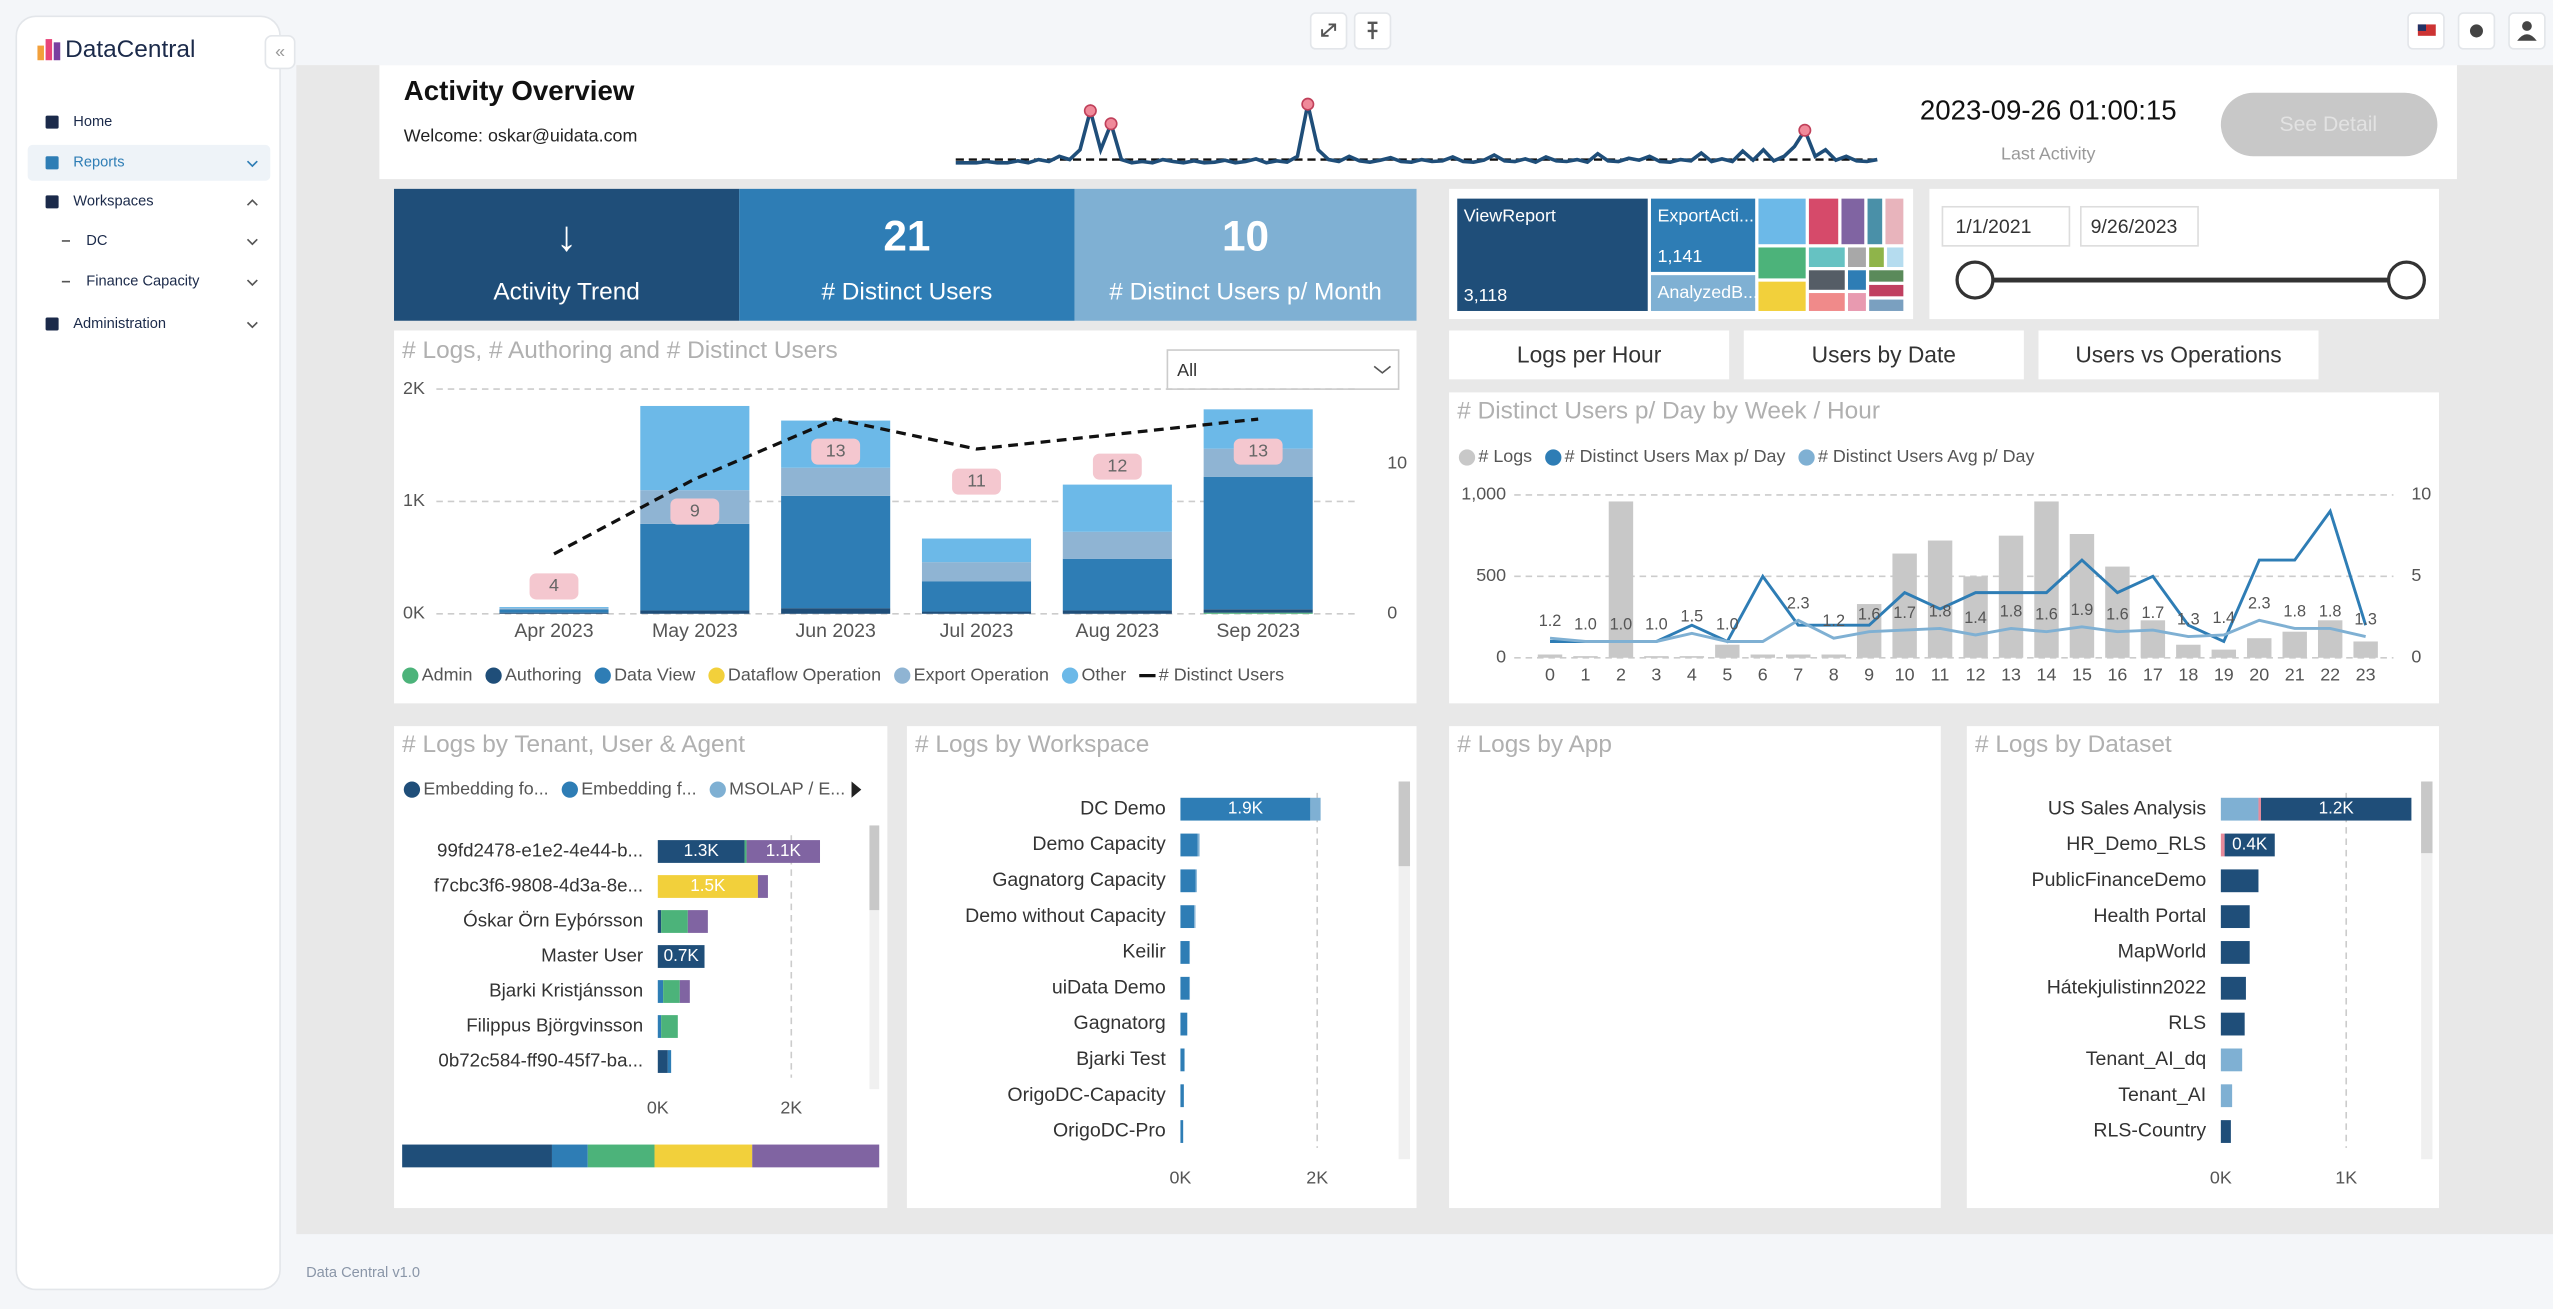 The width and height of the screenshot is (2553, 1309). I want to click on y-tick-label: Keilir, so click(1144, 952).